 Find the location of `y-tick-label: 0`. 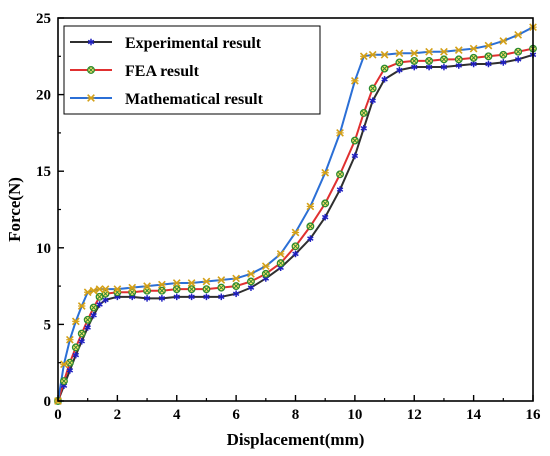

y-tick-label: 0 is located at coordinates (48, 402).